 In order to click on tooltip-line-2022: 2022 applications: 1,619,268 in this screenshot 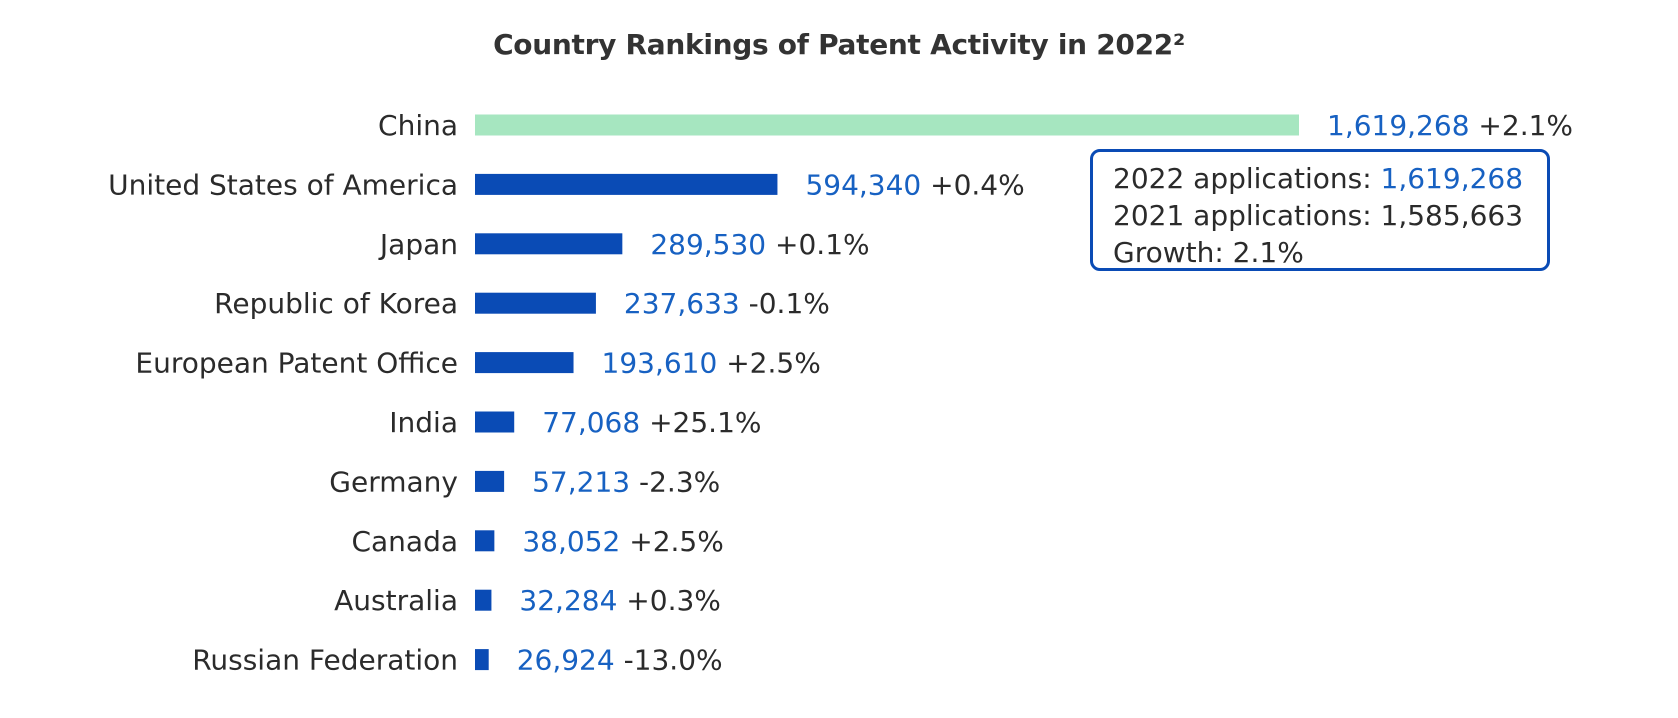, I will do `click(1320, 178)`.